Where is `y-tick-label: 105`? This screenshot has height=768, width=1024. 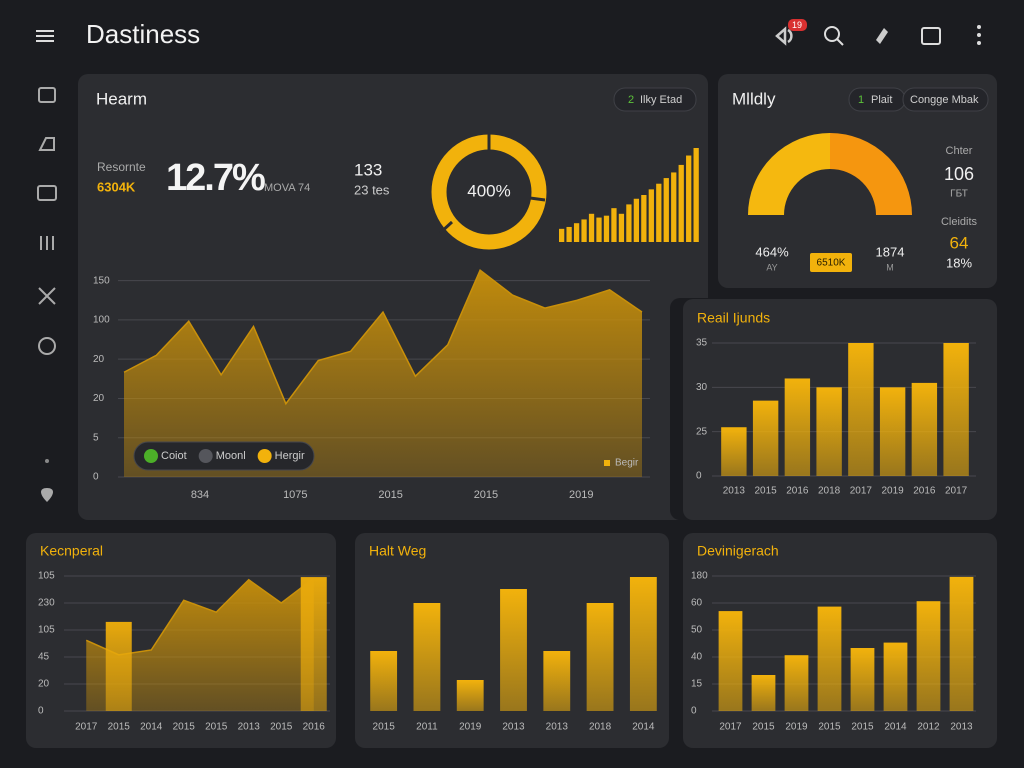
y-tick-label: 105 is located at coordinates (46, 630).